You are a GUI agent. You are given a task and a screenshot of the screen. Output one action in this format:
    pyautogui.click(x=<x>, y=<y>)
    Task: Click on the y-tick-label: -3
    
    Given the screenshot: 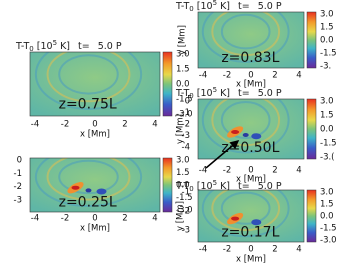 What is the action you would take?
    pyautogui.click(x=18, y=201)
    